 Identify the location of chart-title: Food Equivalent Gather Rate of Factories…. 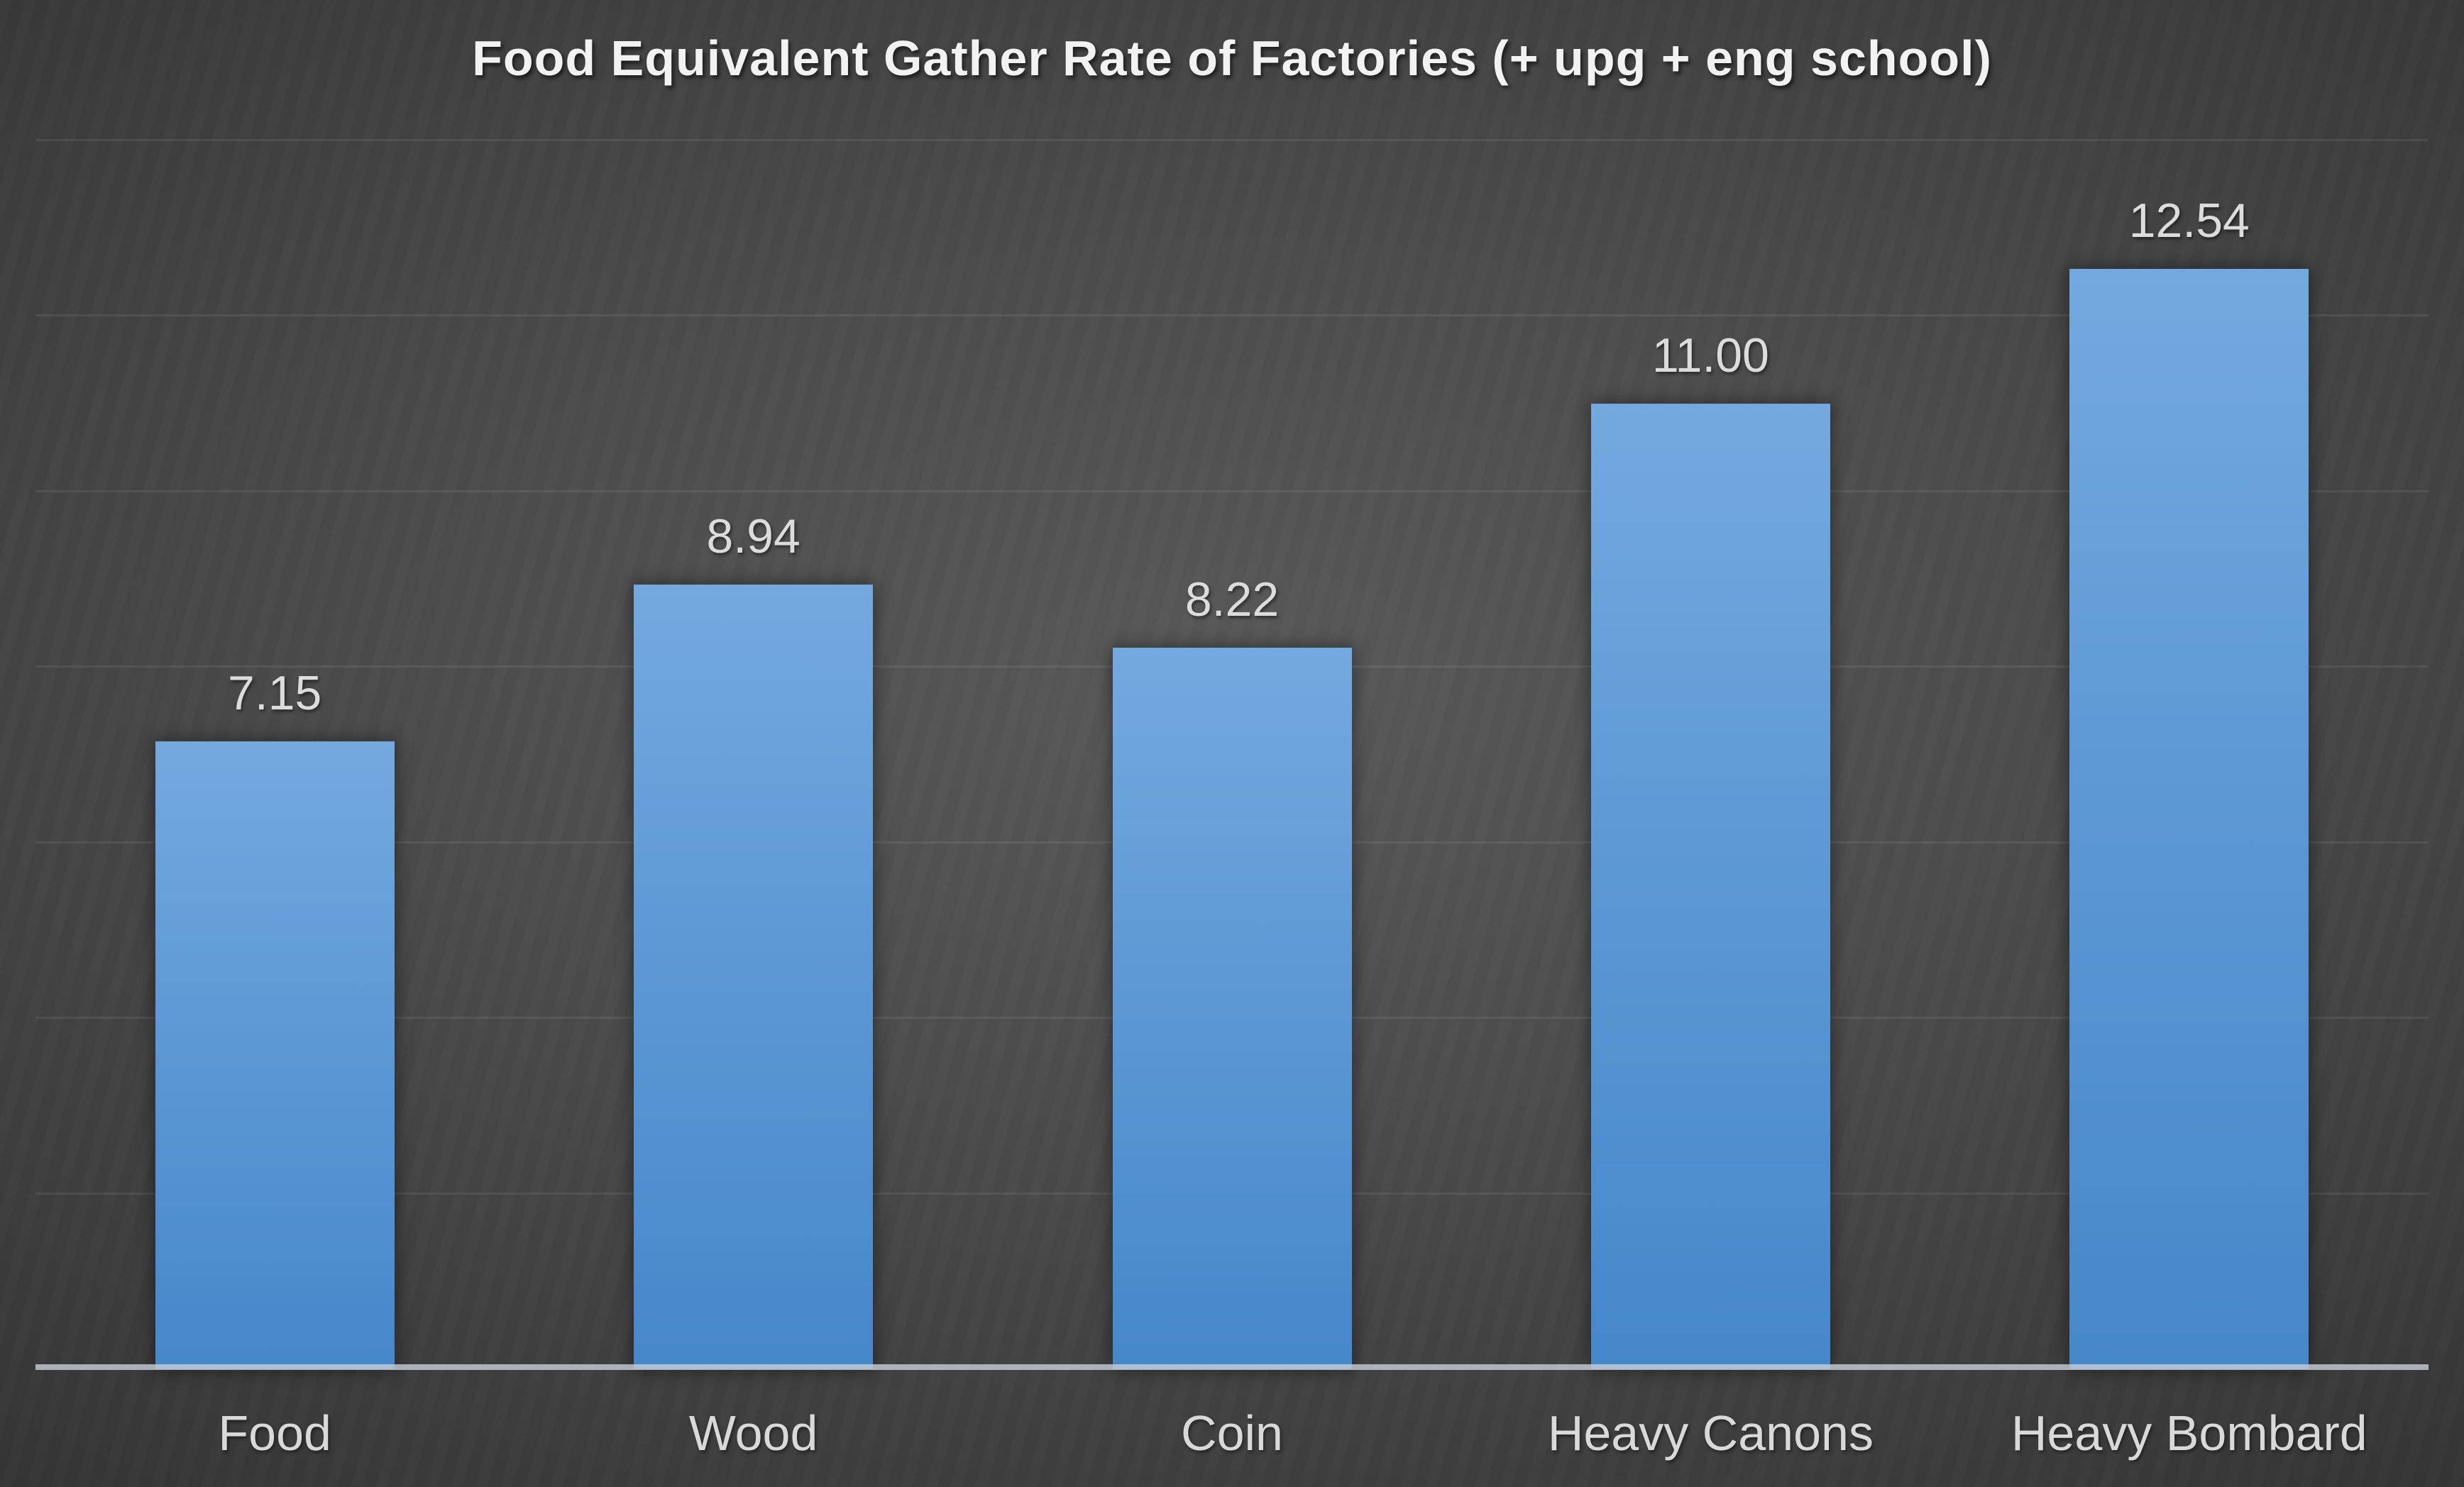
(1232, 58).